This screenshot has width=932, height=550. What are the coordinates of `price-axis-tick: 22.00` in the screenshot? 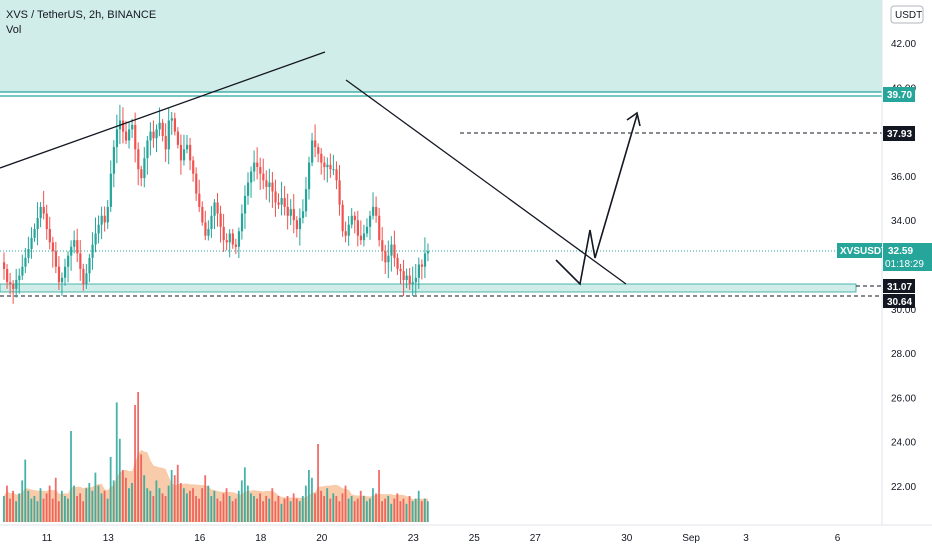 It's located at (903, 487).